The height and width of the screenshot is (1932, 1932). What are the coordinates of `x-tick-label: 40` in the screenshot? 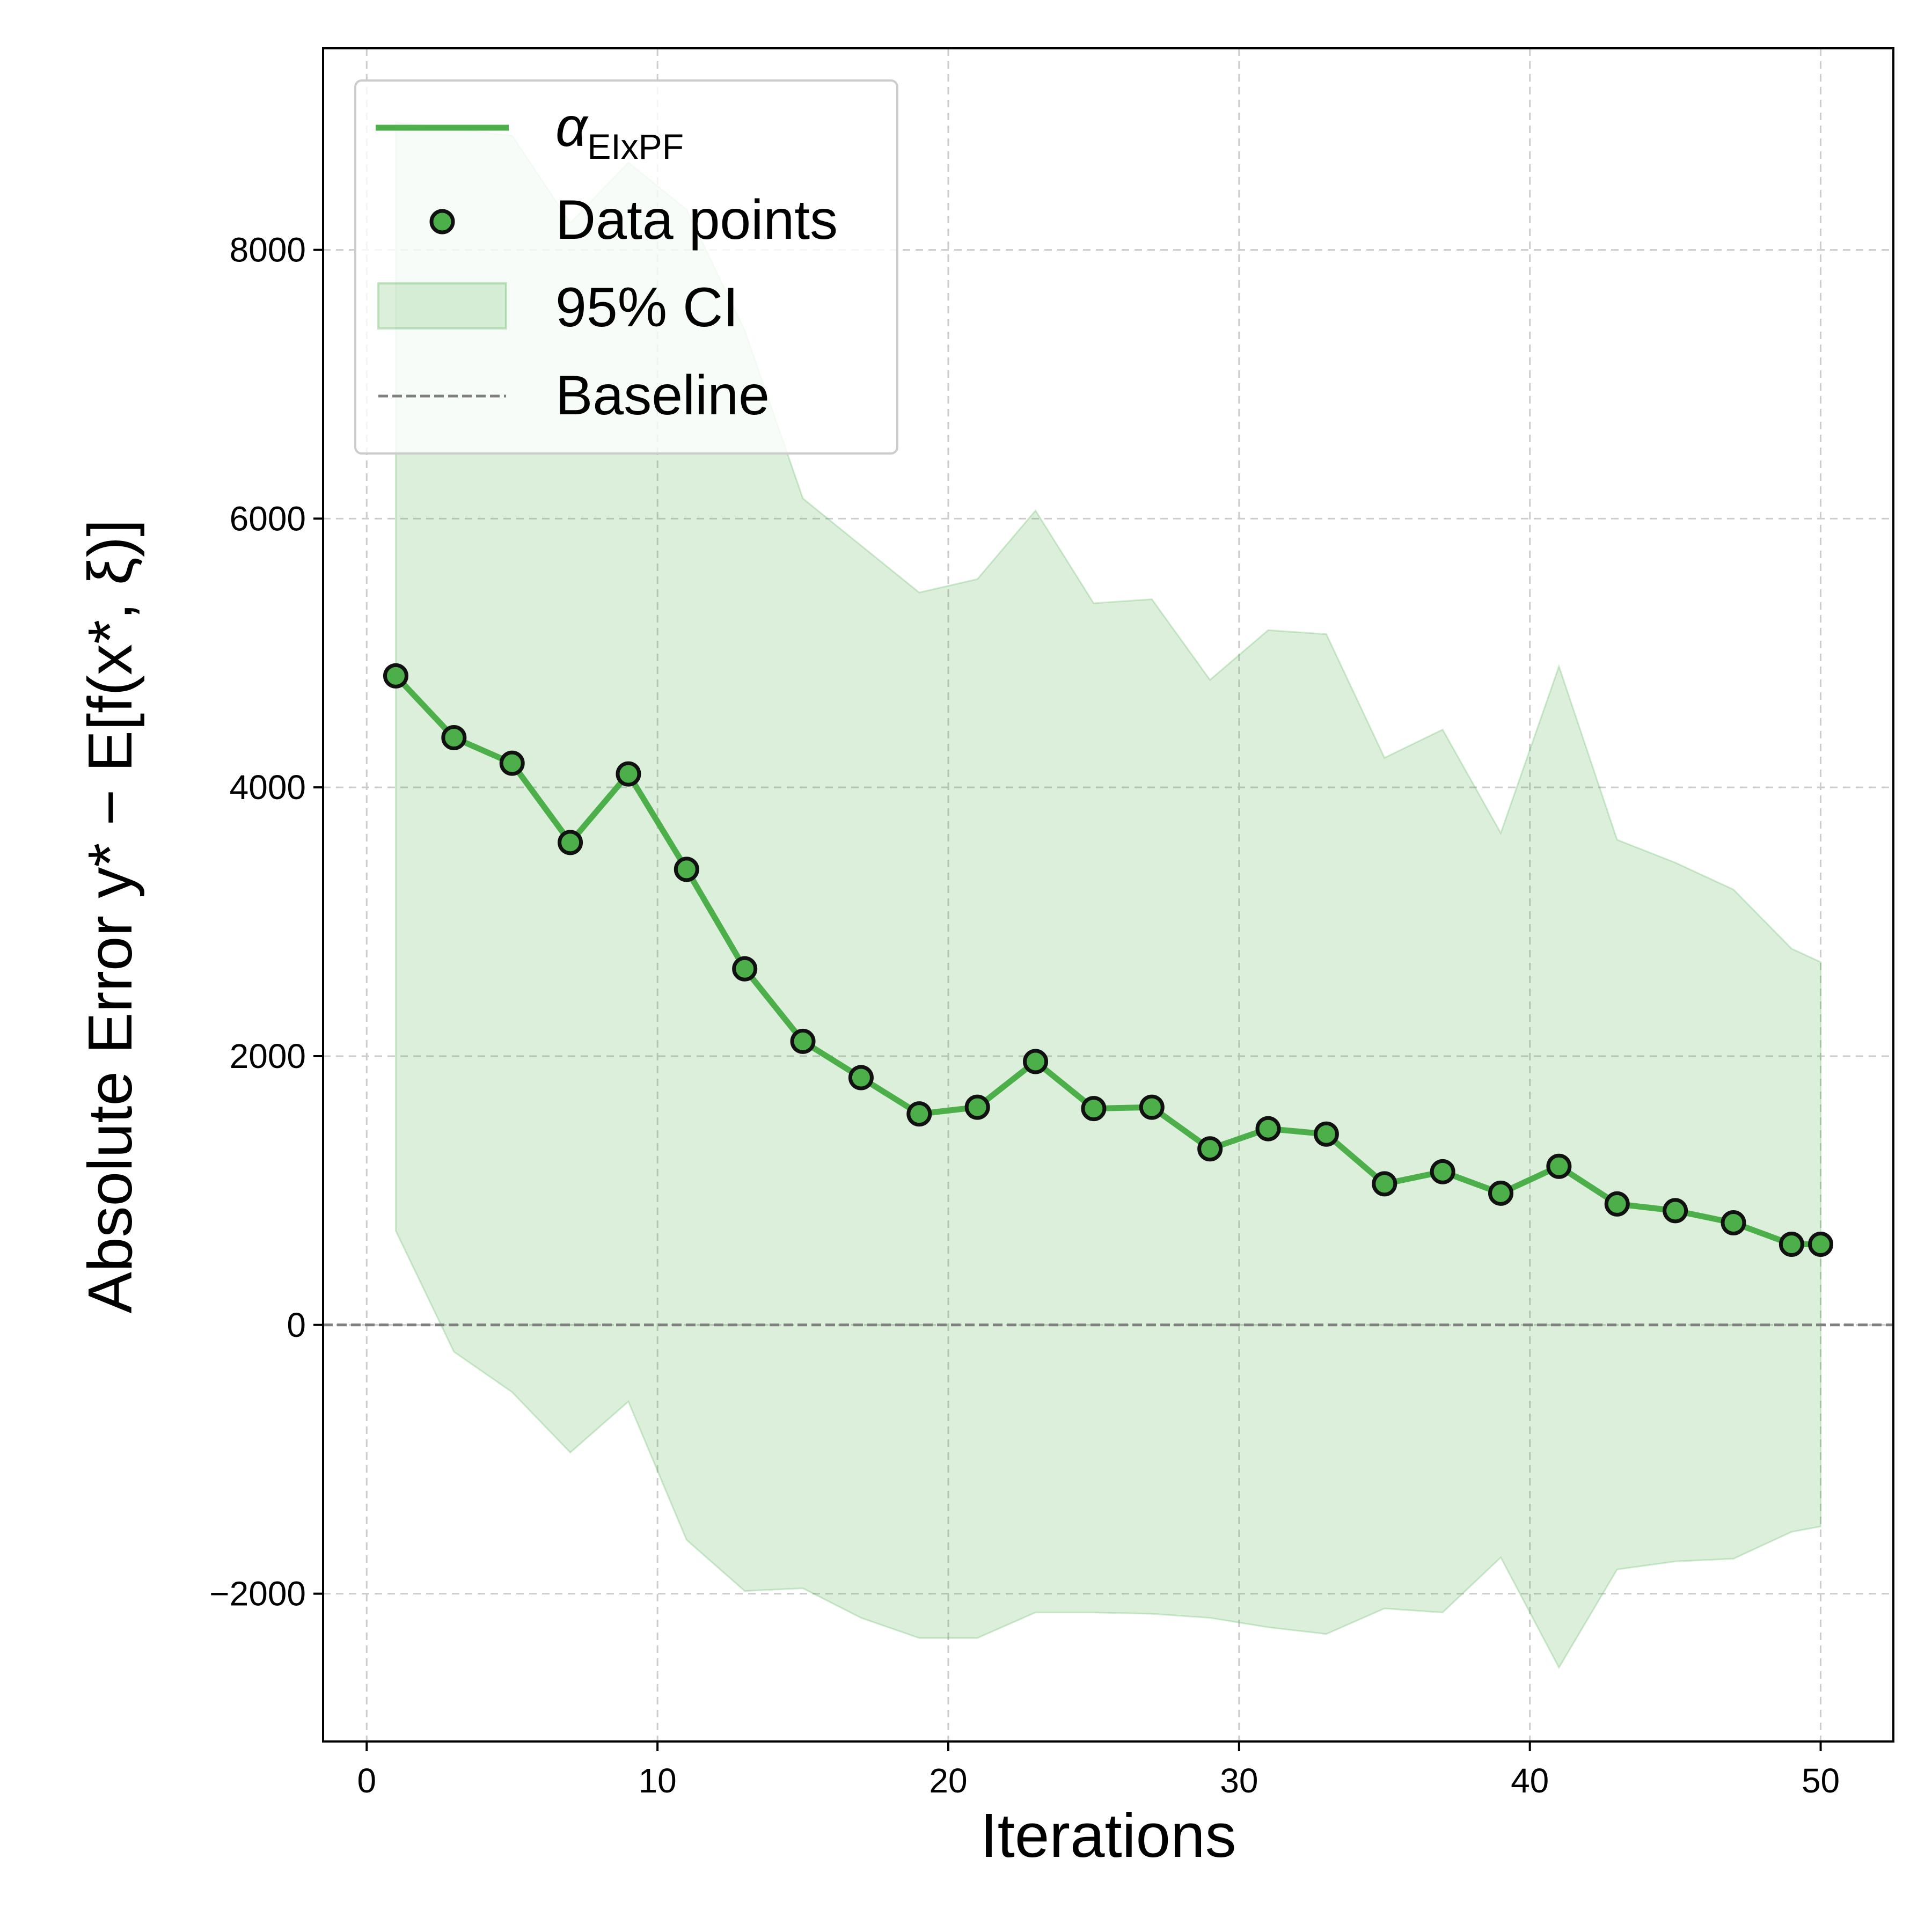 It's located at (1530, 1780).